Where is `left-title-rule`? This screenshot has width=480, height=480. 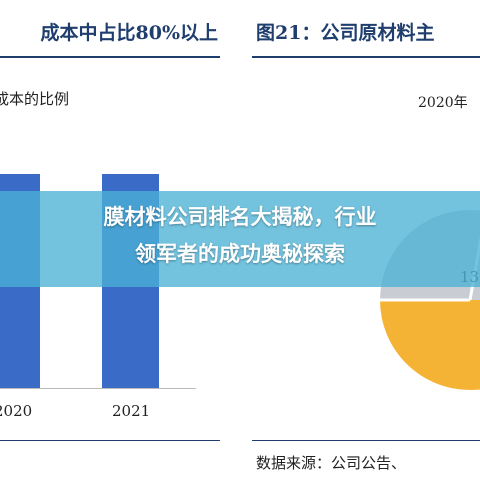
left-title-rule is located at coordinates (110, 57).